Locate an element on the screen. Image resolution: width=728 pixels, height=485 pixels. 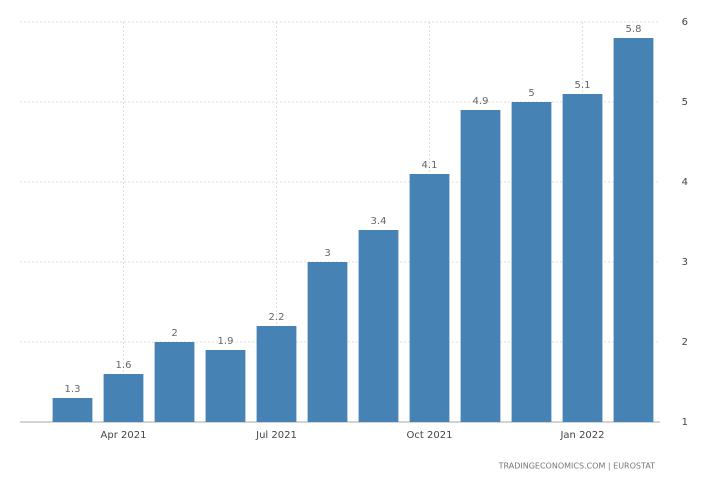
data-label: 1.6 is located at coordinates (124, 365).